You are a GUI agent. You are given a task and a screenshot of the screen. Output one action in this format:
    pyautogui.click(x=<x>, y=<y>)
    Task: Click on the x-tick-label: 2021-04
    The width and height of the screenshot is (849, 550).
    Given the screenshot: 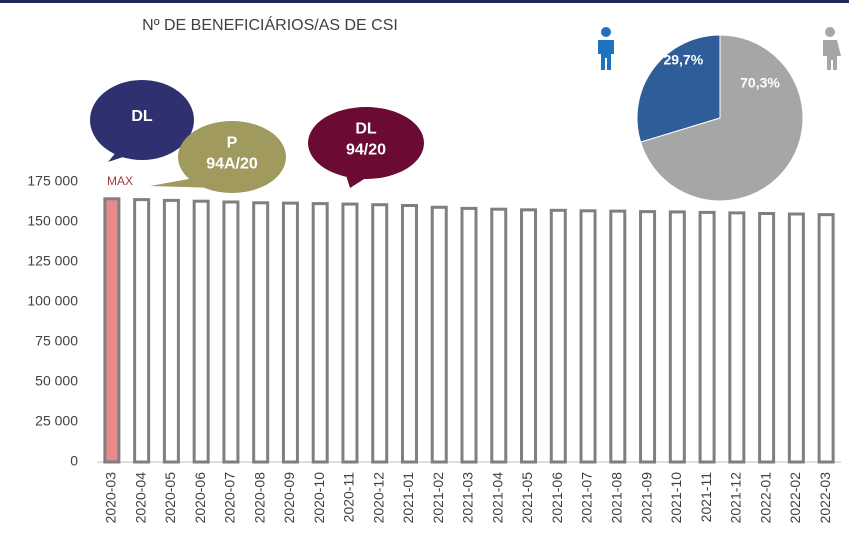 What is the action you would take?
    pyautogui.click(x=497, y=498)
    